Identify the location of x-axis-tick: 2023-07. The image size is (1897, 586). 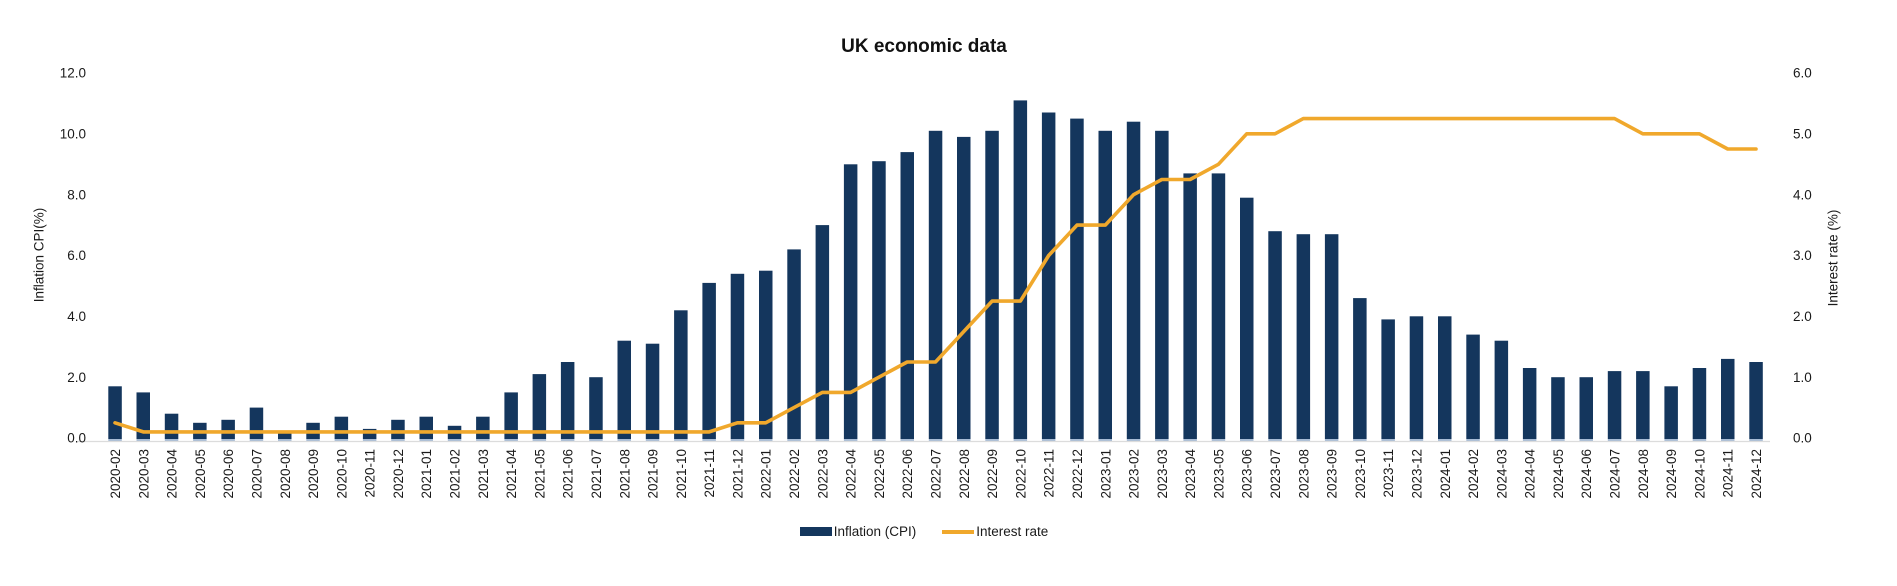
(1275, 474).